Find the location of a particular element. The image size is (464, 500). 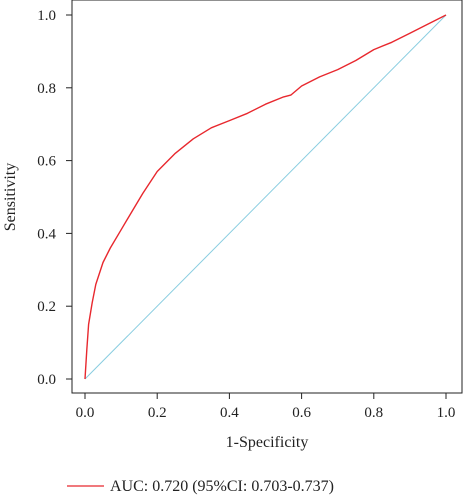

x-tick-label: 0.4 is located at coordinates (229, 413).